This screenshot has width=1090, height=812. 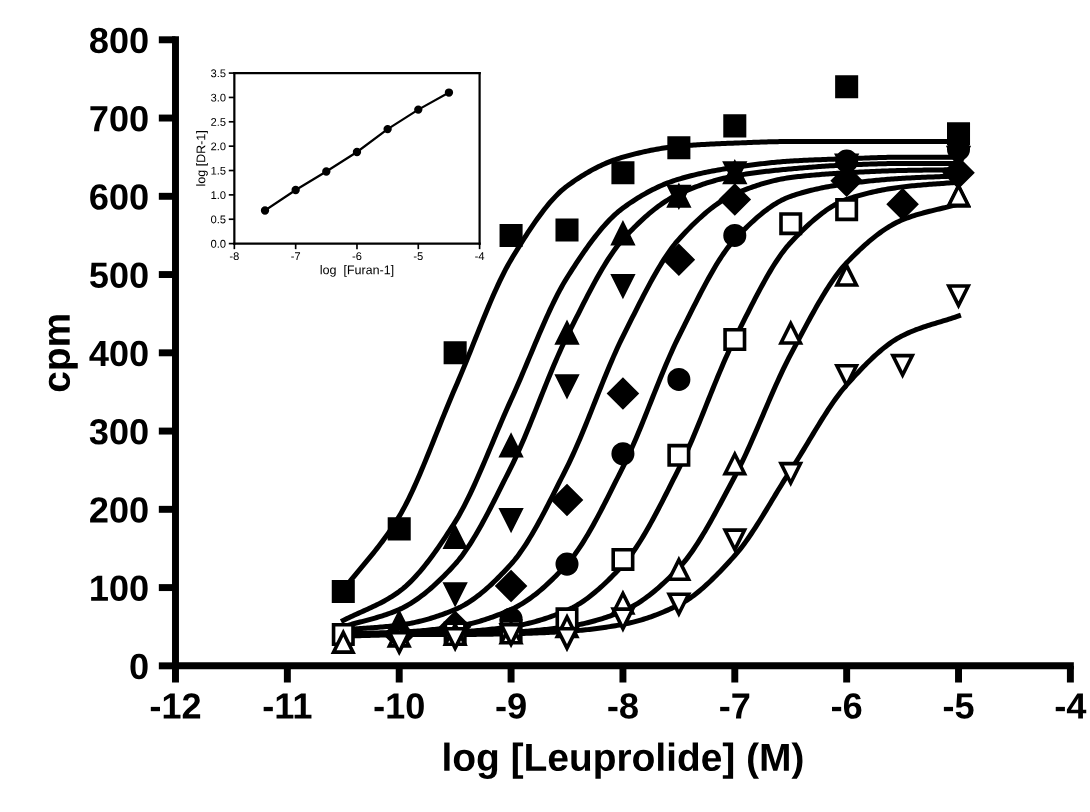 I want to click on y-tick-label: 100, so click(x=119, y=588).